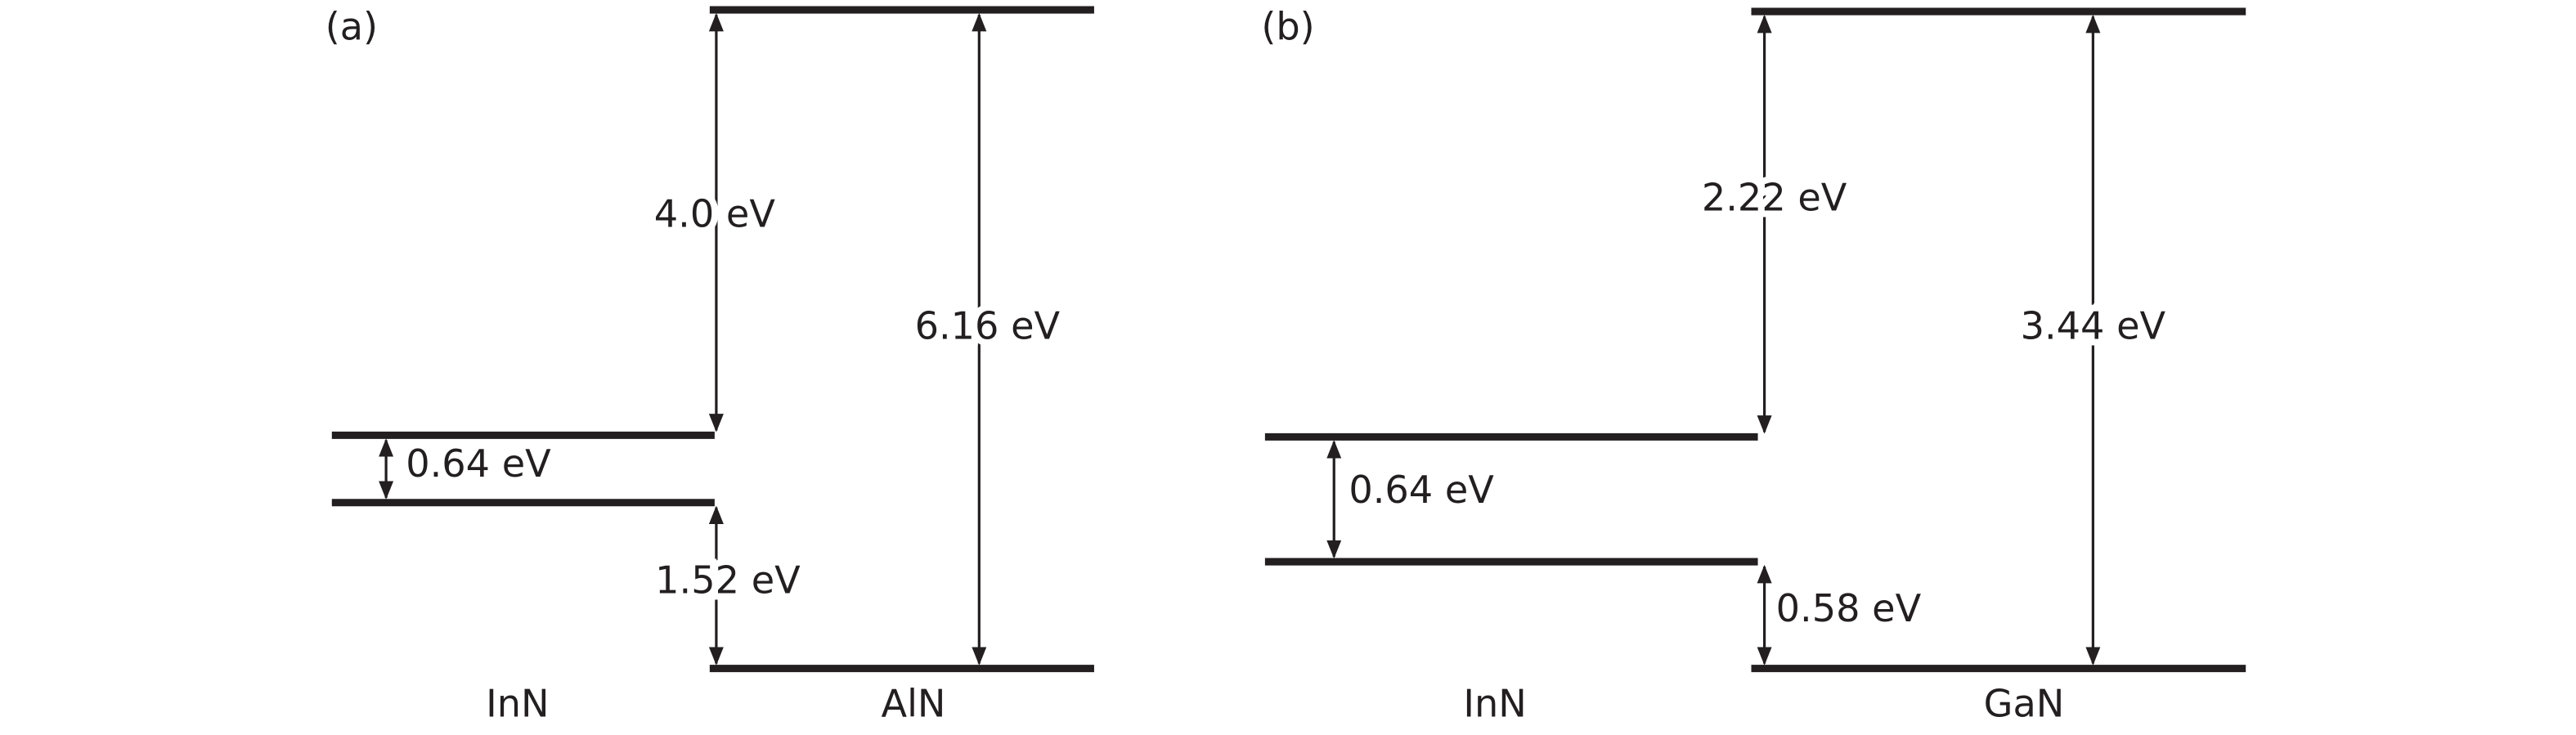  I want to click on offset-label: 4.0 eV, so click(715, 214).